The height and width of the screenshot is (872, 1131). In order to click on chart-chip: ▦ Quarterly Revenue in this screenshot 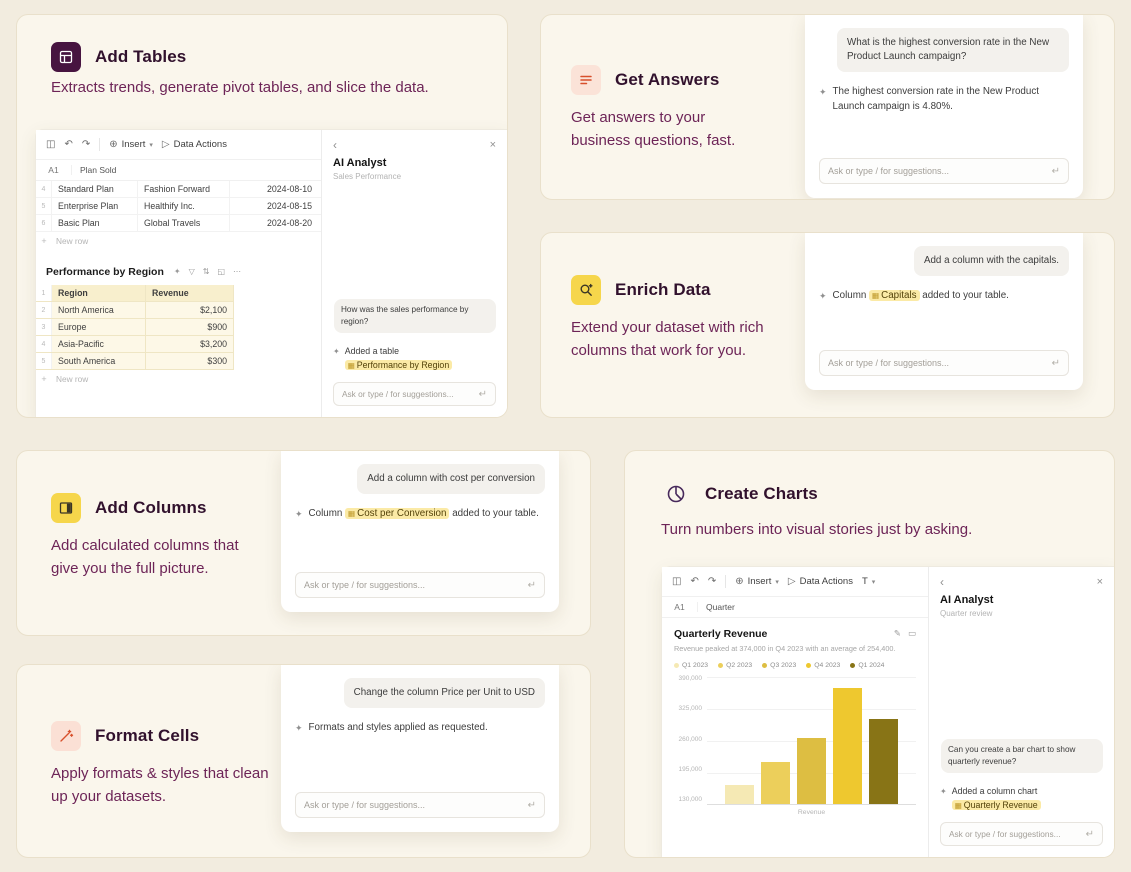, I will do `click(996, 804)`.